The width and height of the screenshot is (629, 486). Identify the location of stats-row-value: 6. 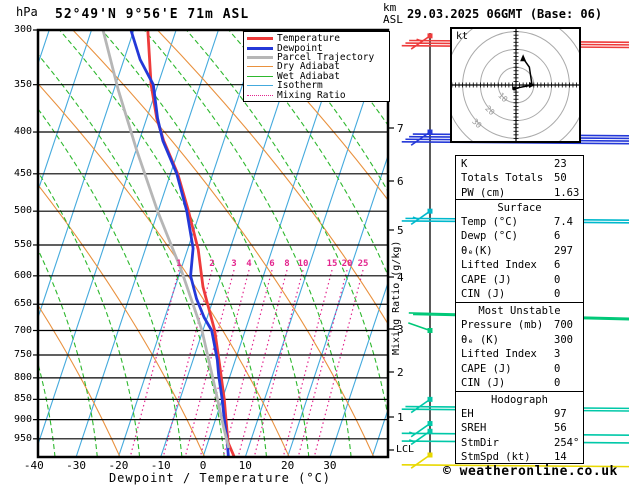
(557, 265).